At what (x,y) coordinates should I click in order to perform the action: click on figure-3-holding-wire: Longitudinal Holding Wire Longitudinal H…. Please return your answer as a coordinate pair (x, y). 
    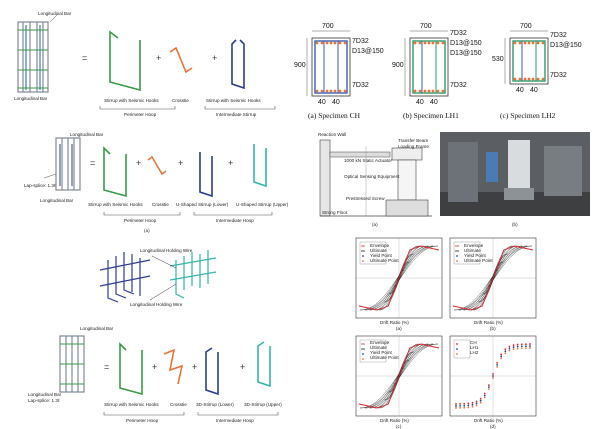
    Looking at the image, I should click on (150, 280).